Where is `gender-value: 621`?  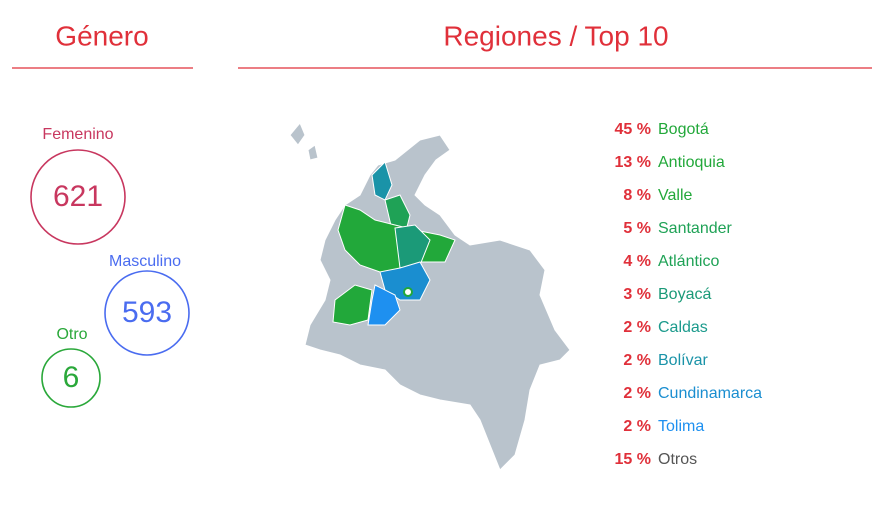 gender-value: 621 is located at coordinates (78, 196).